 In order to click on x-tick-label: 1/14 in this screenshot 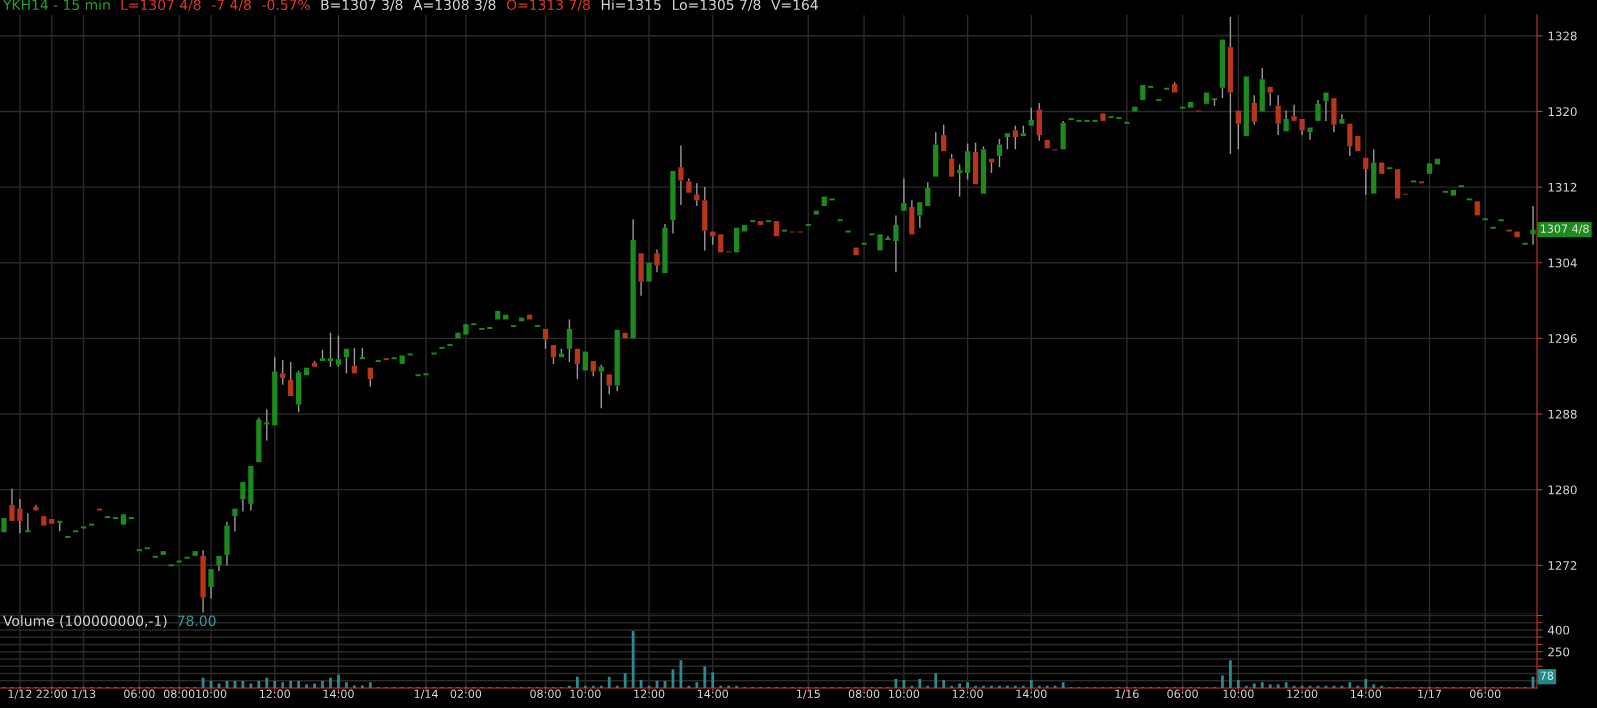, I will do `click(426, 694)`.